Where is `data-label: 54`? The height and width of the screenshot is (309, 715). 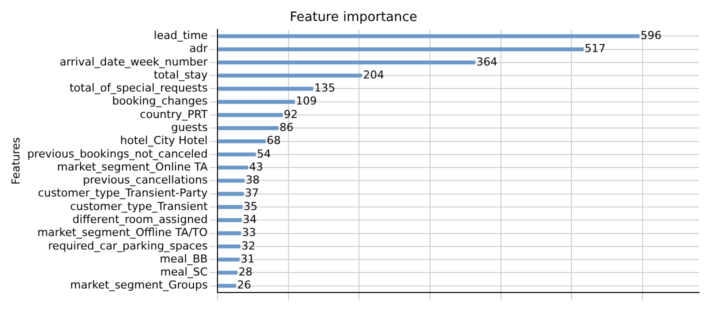
data-label: 54 is located at coordinates (263, 153).